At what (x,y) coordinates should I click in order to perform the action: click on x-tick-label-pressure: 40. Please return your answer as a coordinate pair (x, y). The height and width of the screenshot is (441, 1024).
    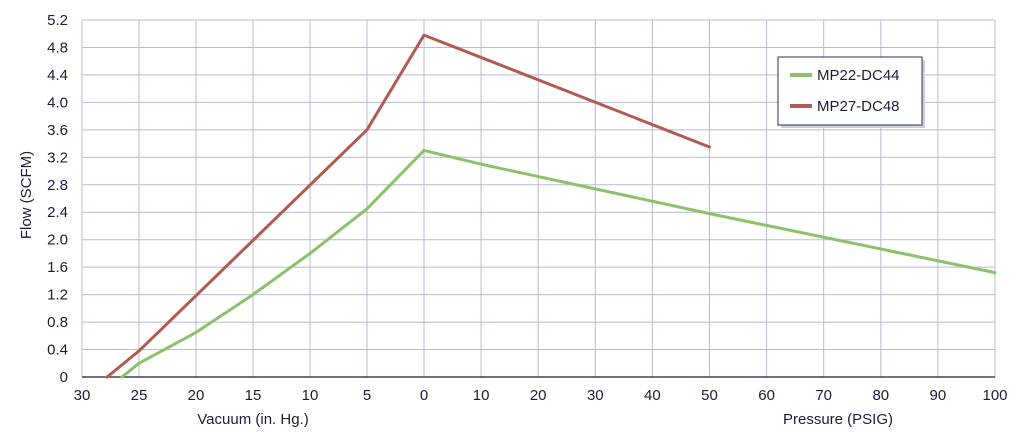
    Looking at the image, I should click on (652, 395).